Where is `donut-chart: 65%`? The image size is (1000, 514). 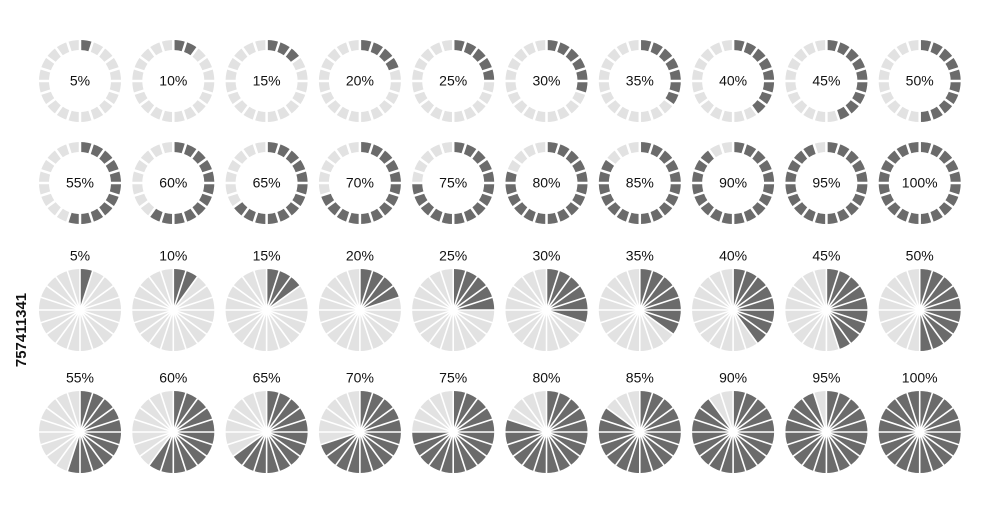
donut-chart: 65% is located at coordinates (266, 183).